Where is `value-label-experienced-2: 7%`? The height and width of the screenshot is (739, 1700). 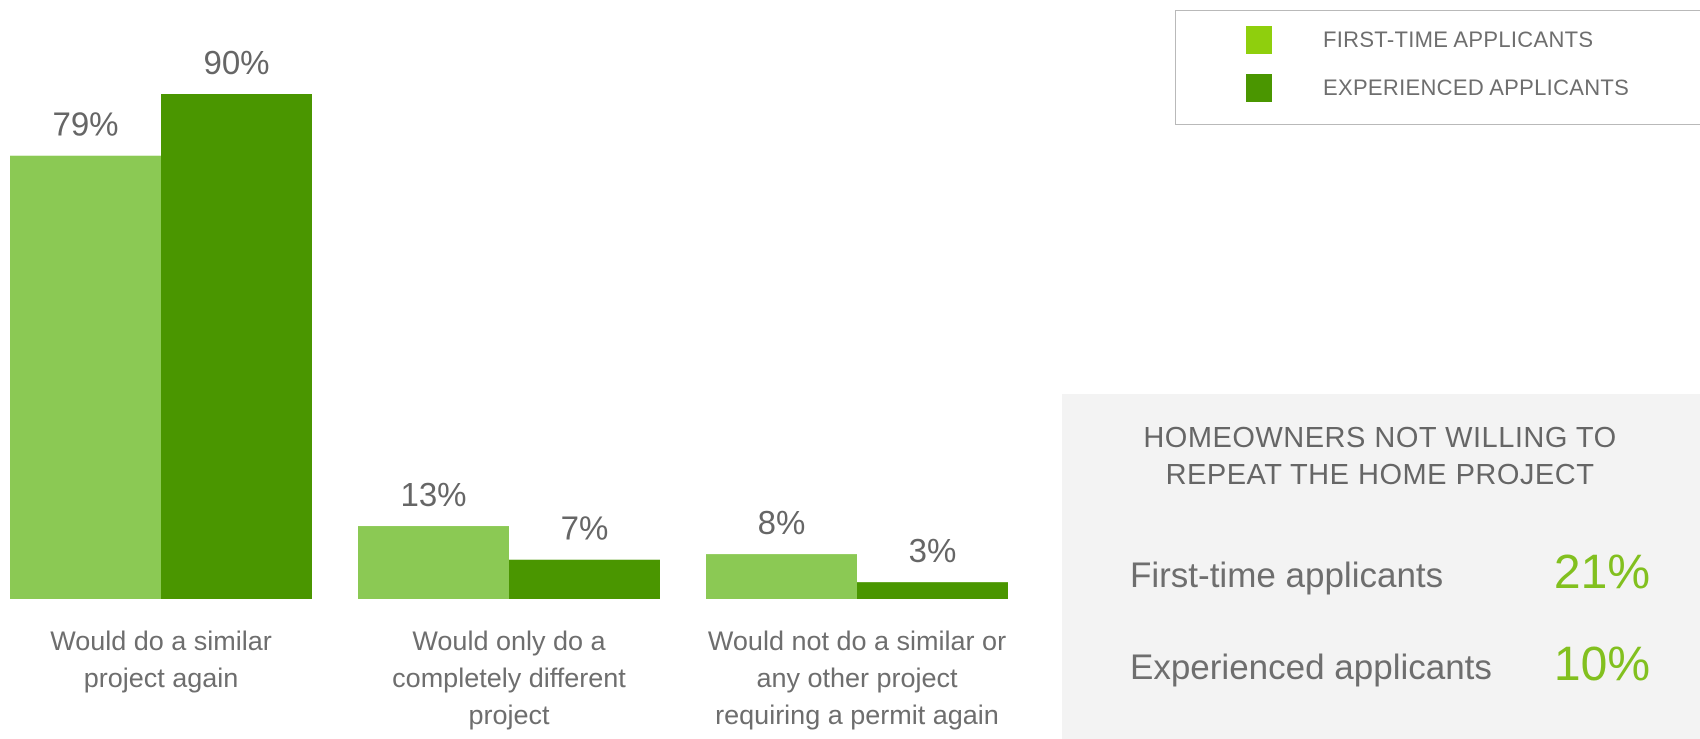 value-label-experienced-2: 7% is located at coordinates (585, 528).